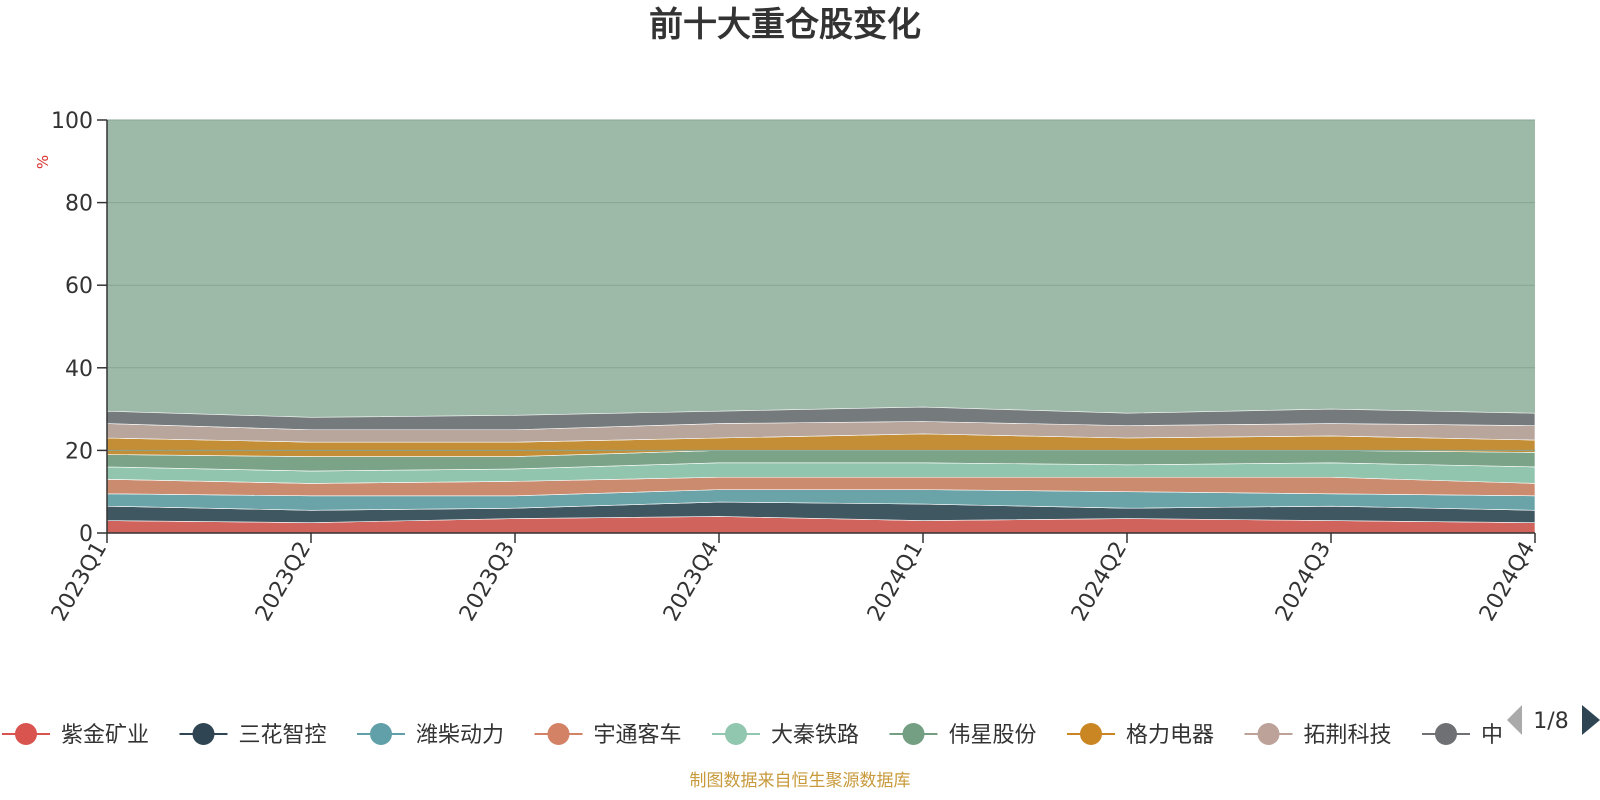 Image resolution: width=1600 pixels, height=800 pixels. Describe the element at coordinates (815, 735) in the screenshot. I see `legend-label: 大秦铁路` at that location.